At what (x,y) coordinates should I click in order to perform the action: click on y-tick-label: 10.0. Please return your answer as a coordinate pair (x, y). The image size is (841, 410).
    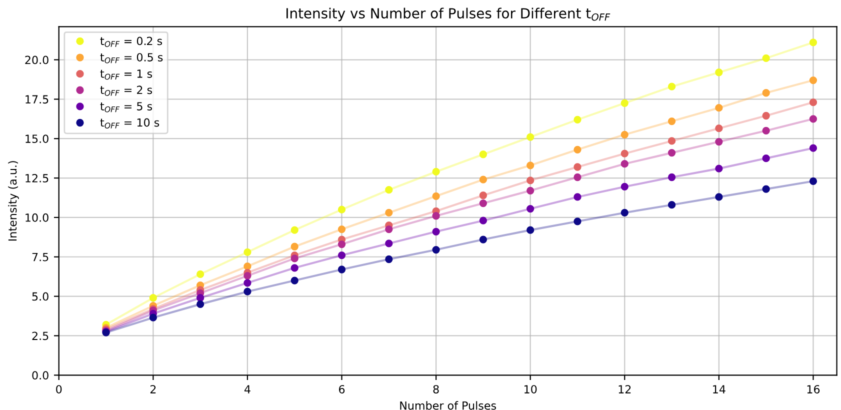
    Looking at the image, I should click on (37, 217).